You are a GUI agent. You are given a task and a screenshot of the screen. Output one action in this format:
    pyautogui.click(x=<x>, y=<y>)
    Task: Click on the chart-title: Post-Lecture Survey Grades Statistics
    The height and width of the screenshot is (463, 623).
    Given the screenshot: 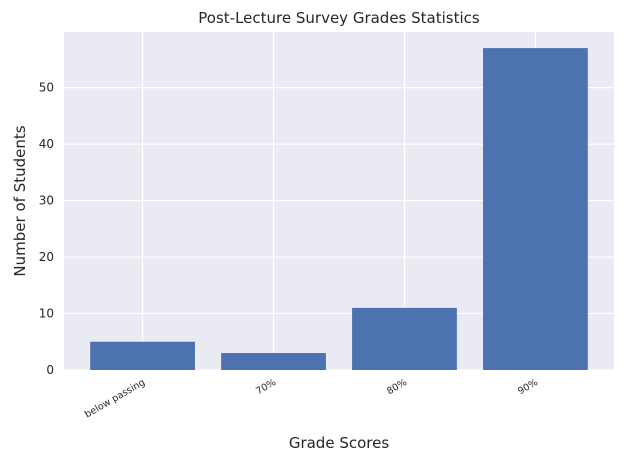 What is the action you would take?
    pyautogui.click(x=339, y=18)
    